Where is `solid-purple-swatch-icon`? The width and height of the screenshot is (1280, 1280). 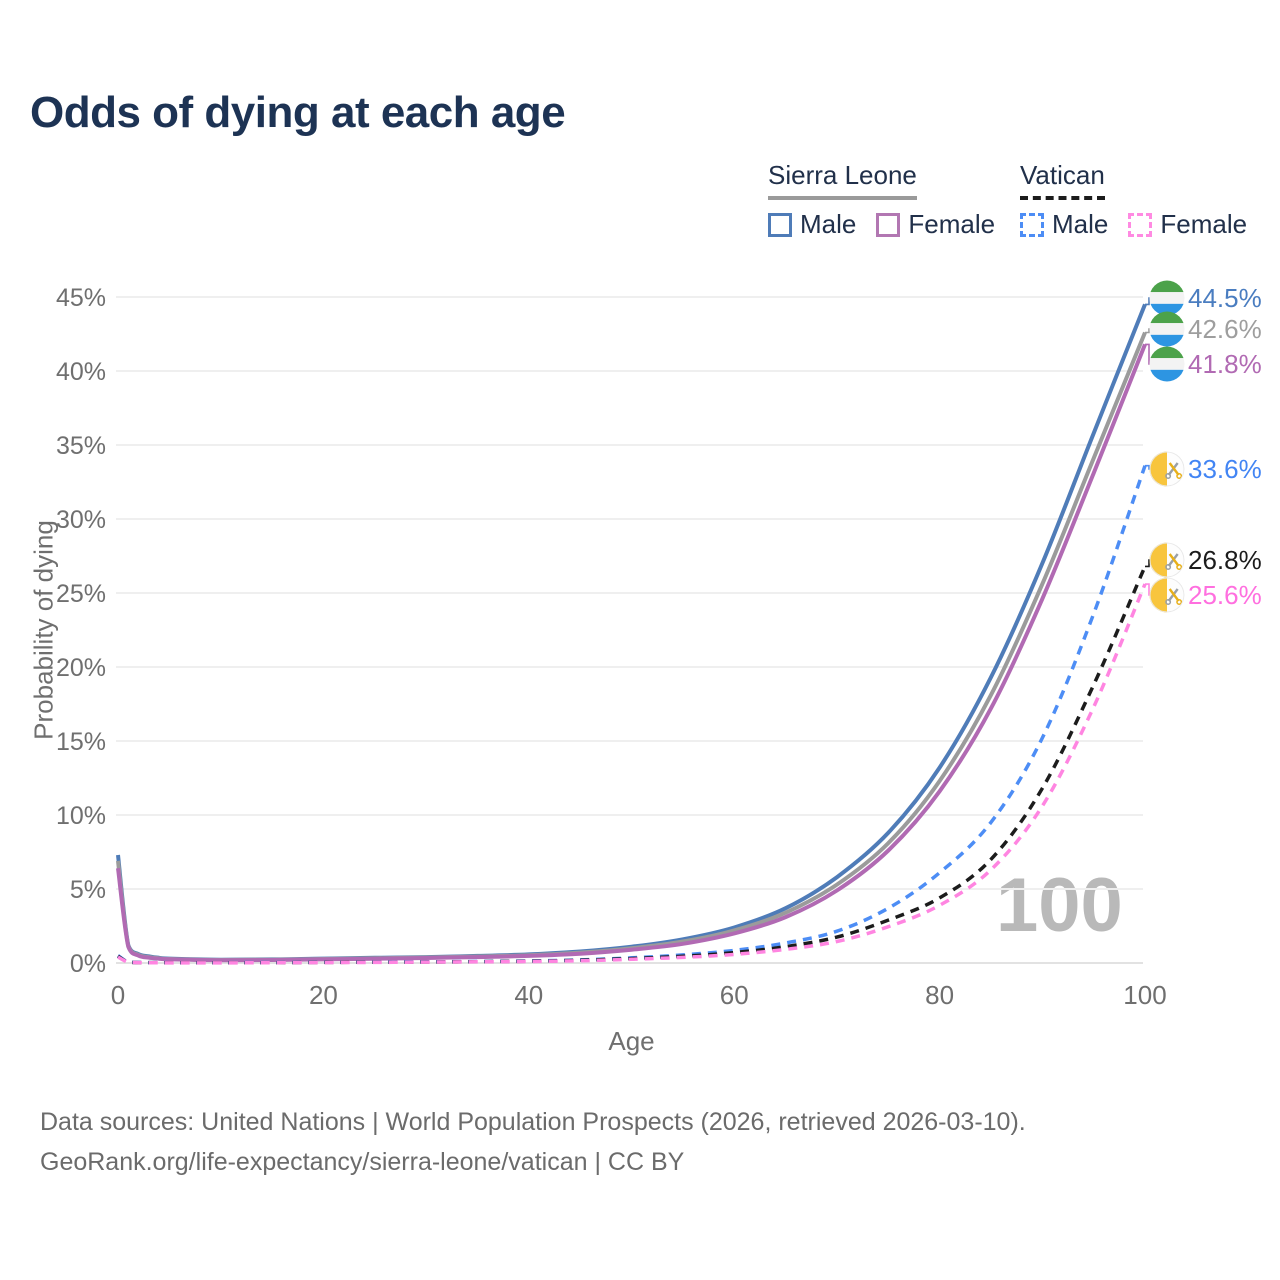
solid-purple-swatch-icon is located at coordinates (888, 224).